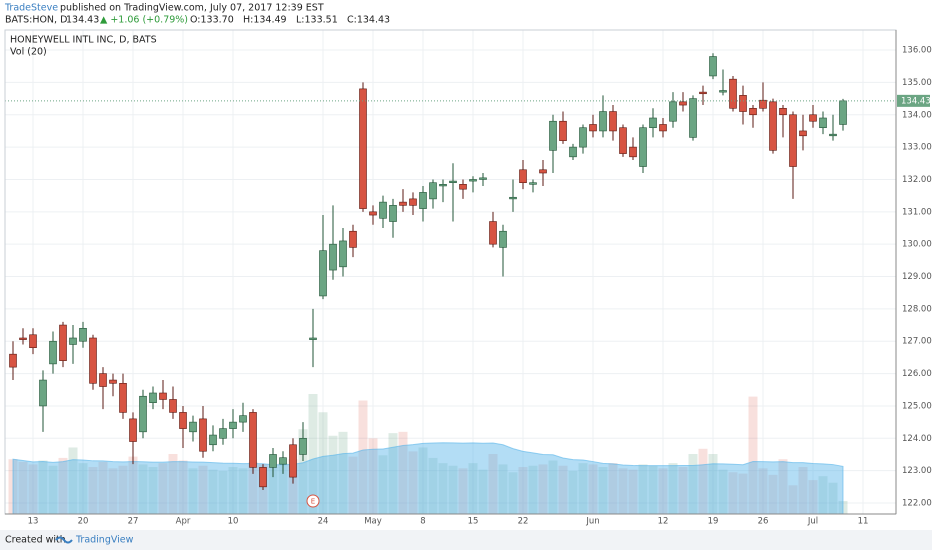 The image size is (932, 550). Describe the element at coordinates (917, 148) in the screenshot. I see `y-tick-label: 133.00` at that location.